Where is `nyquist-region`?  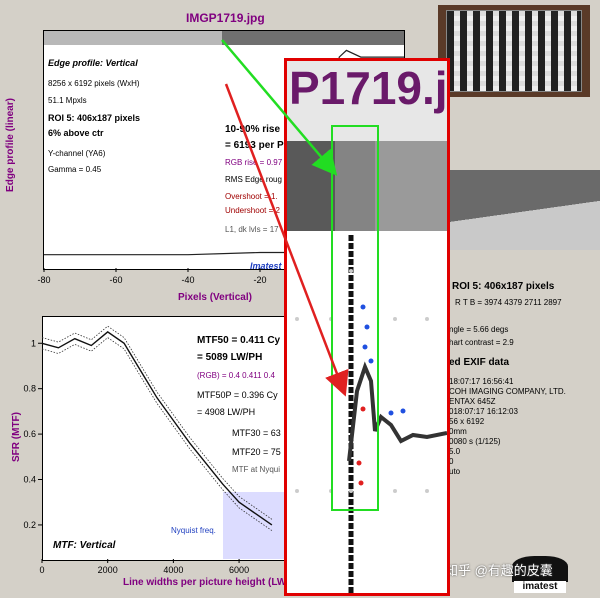
nyquist-region is located at coordinates (254, 525).